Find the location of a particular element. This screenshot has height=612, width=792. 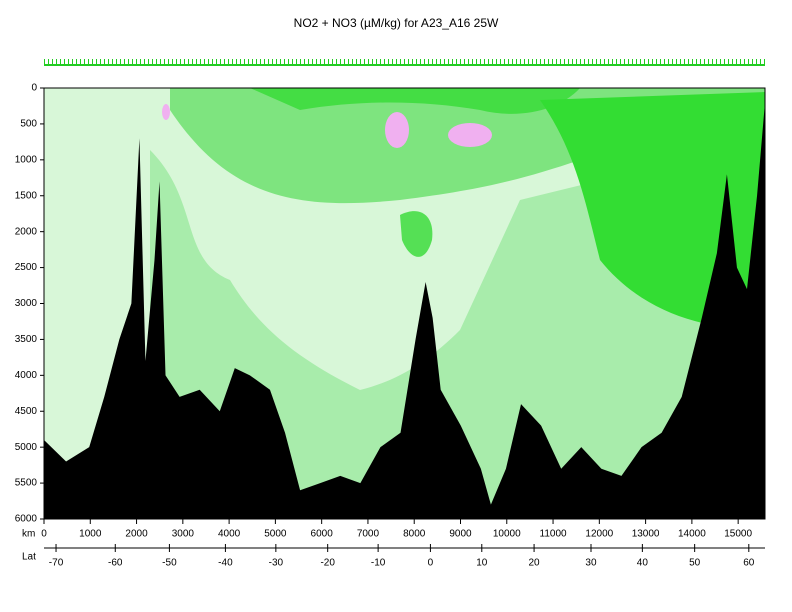

x-tick-label: 10000 is located at coordinates (507, 534).